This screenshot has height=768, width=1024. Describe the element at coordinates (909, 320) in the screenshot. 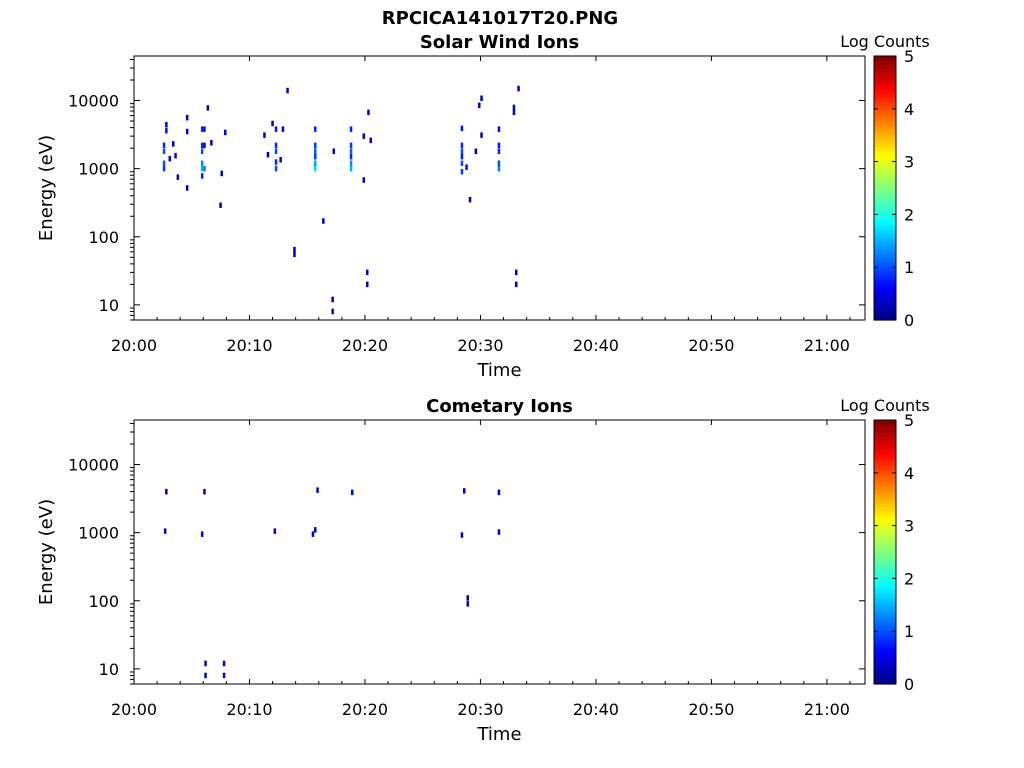

I see `colorbar-tick-label: 0` at that location.